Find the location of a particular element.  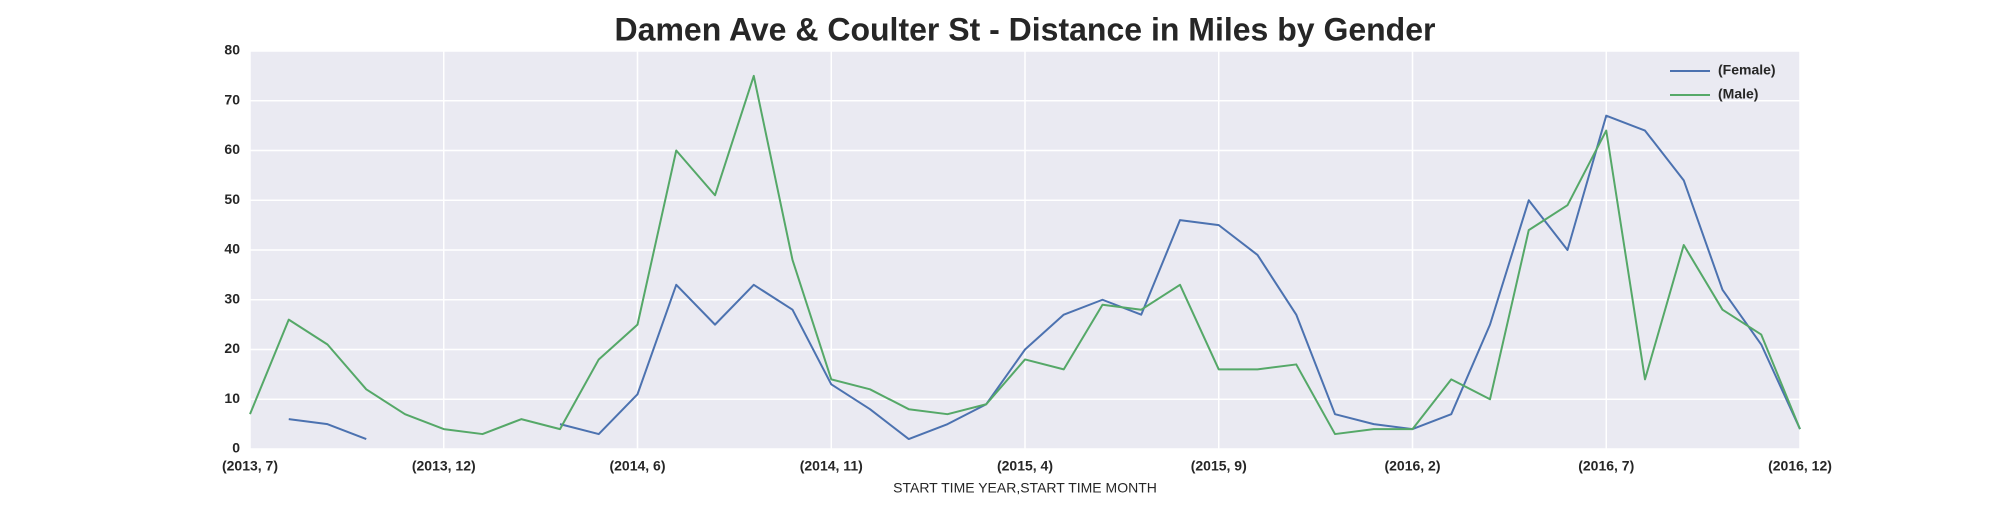

y-tick-label: 70 is located at coordinates (232, 99).